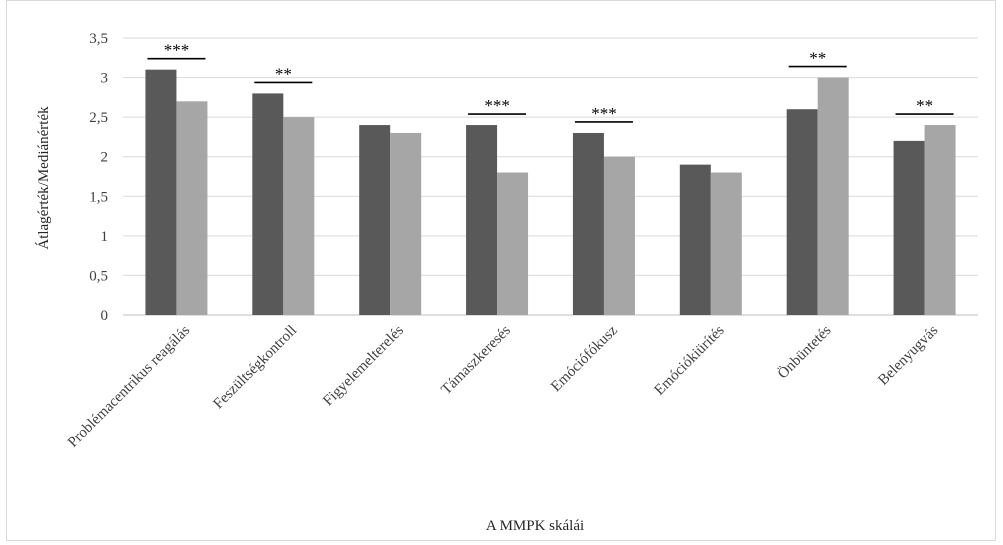  Describe the element at coordinates (804, 352) in the screenshot. I see `category-label-6: Önbüntetés` at that location.